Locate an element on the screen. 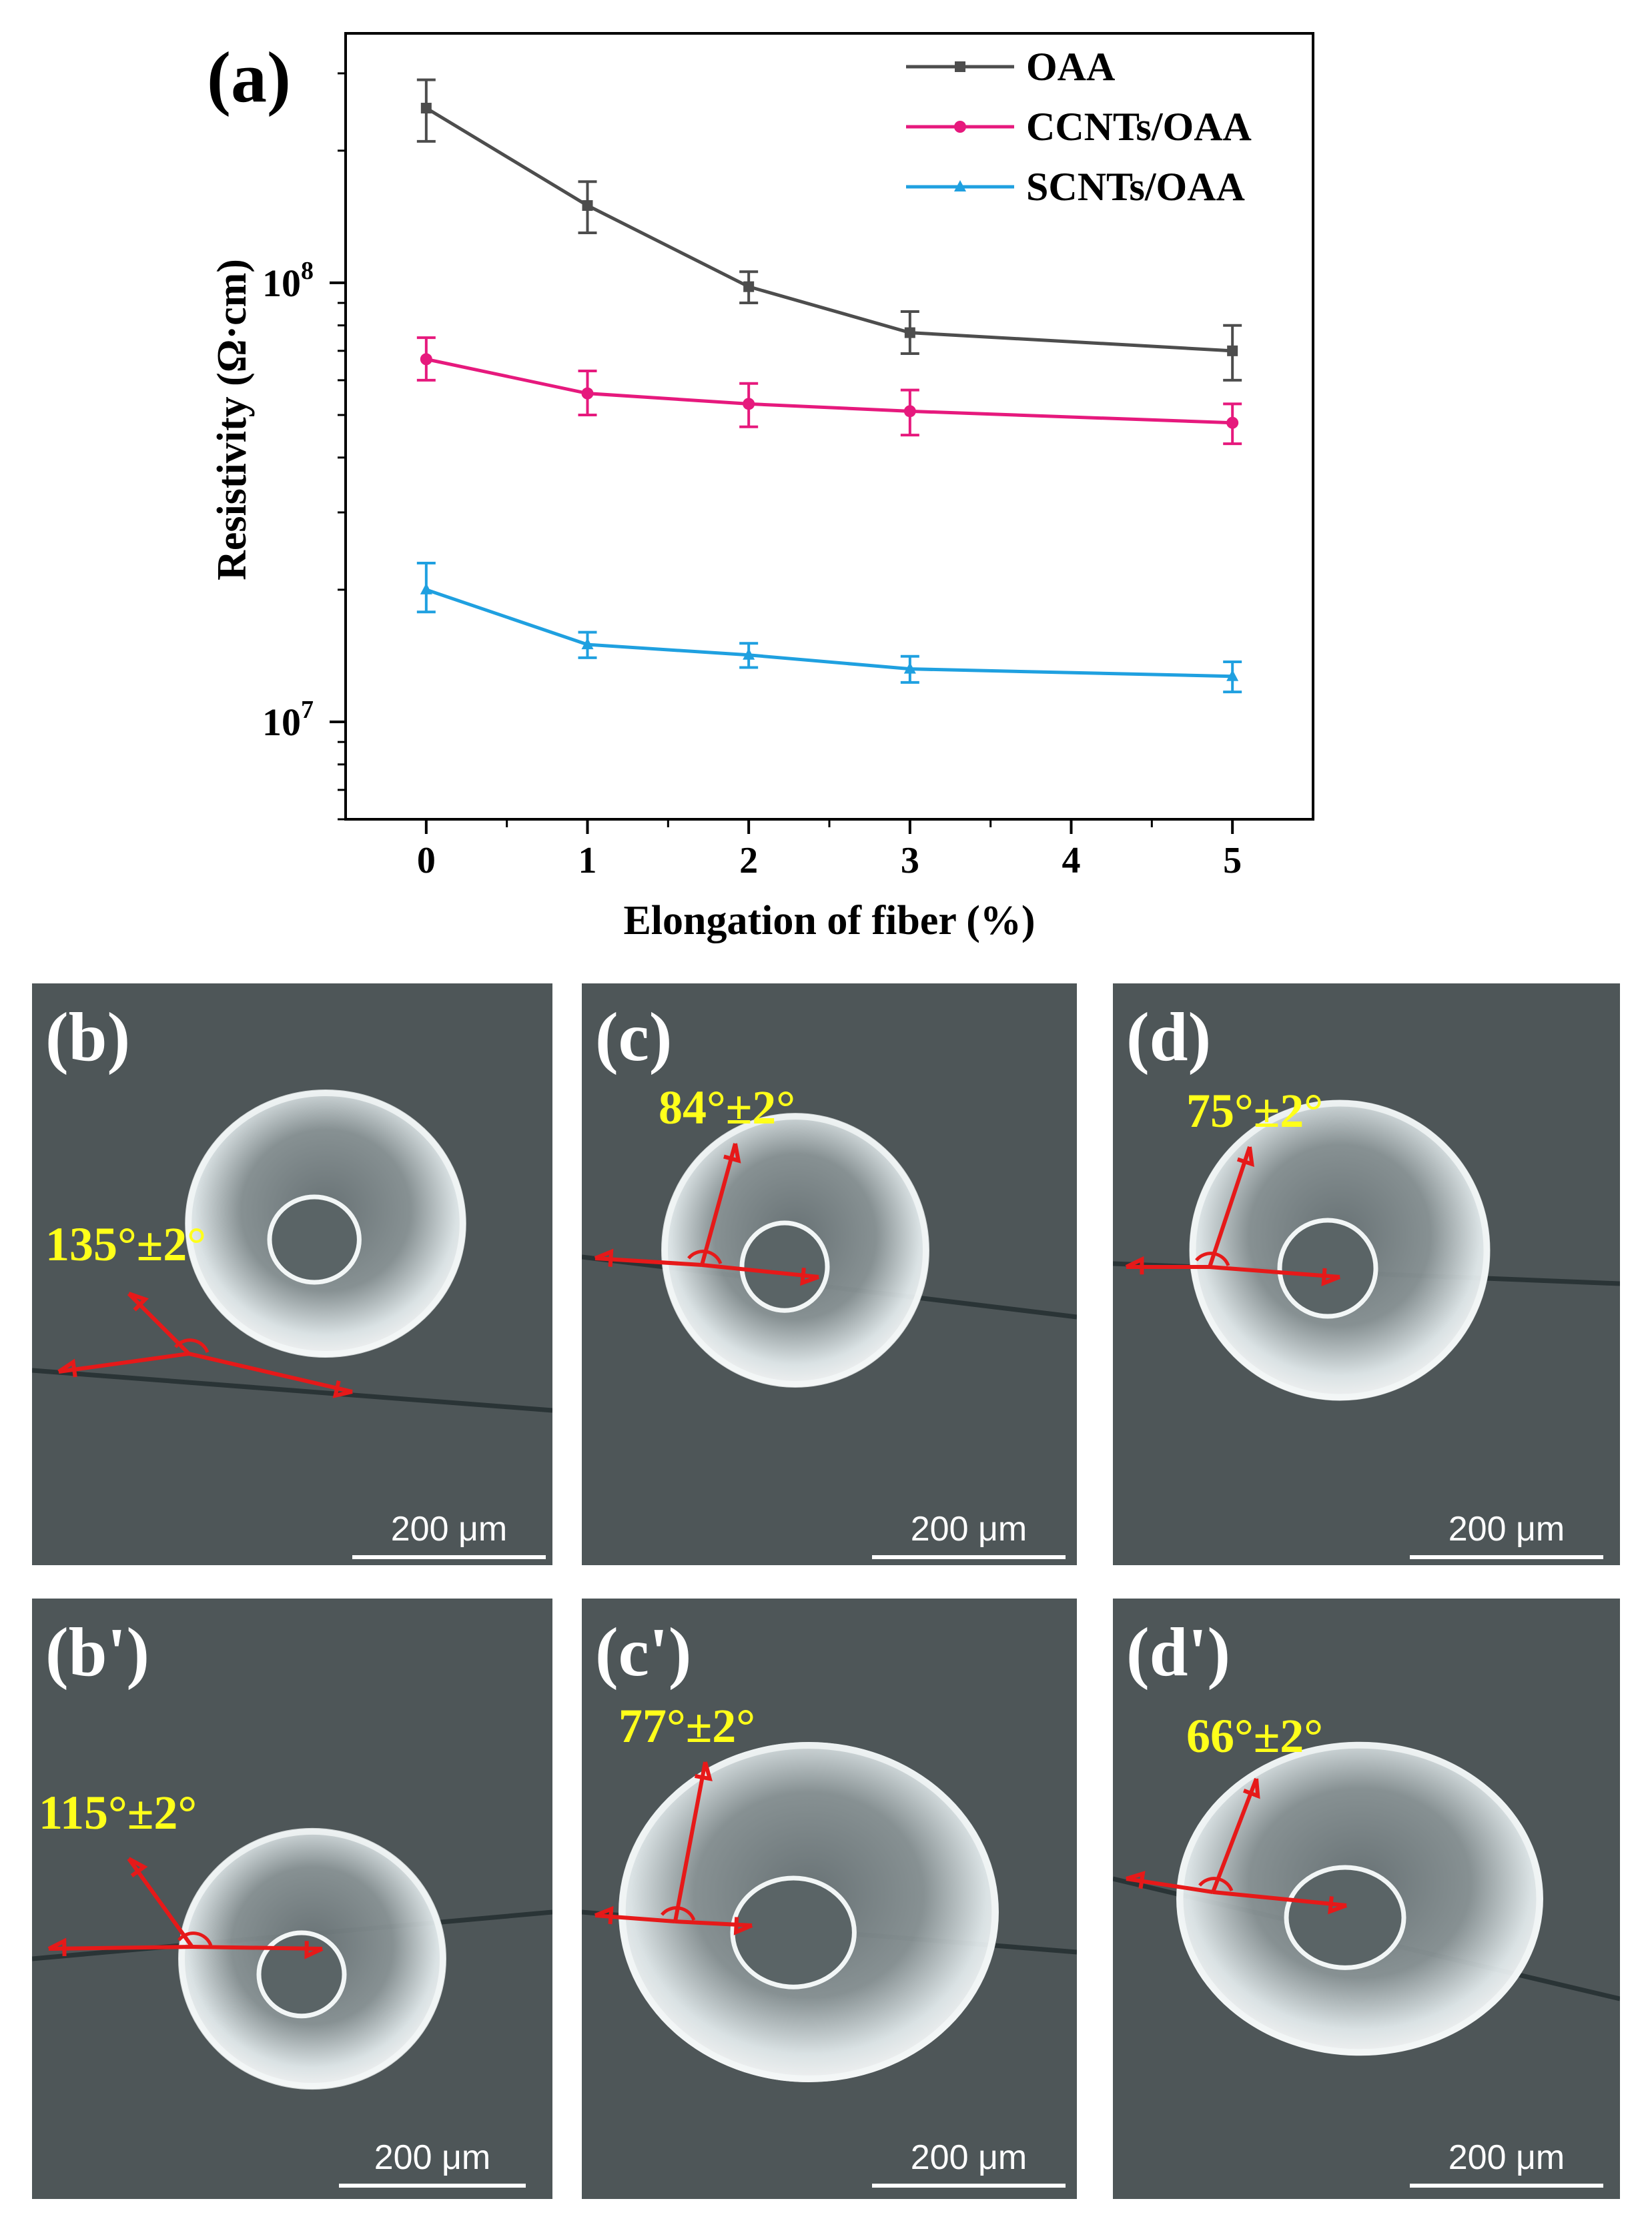 The image size is (1652, 2225). photo-panel-b: (b) 135°±2° 200 μm is located at coordinates (292, 1274).